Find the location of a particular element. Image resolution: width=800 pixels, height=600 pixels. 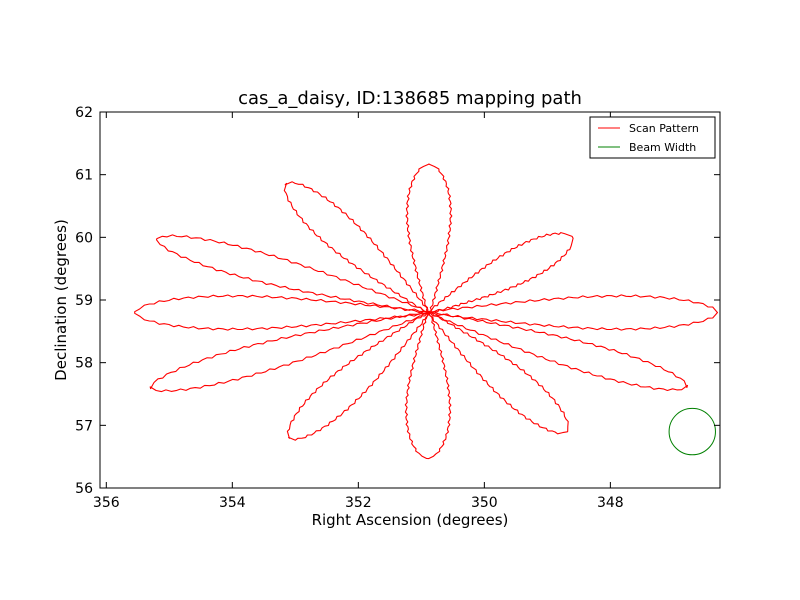

legend-label-scan-pattern: Scan Pattern is located at coordinates (664, 128).